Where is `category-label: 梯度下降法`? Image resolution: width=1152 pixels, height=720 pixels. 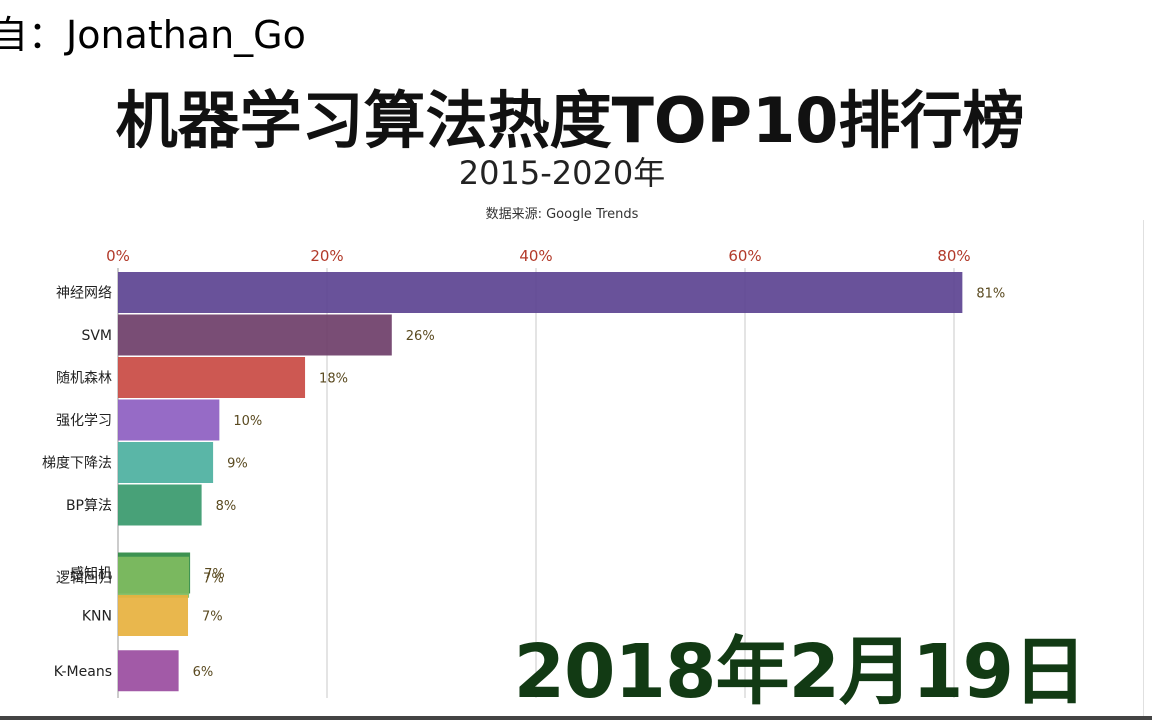 category-label: 梯度下降法 is located at coordinates (77, 464).